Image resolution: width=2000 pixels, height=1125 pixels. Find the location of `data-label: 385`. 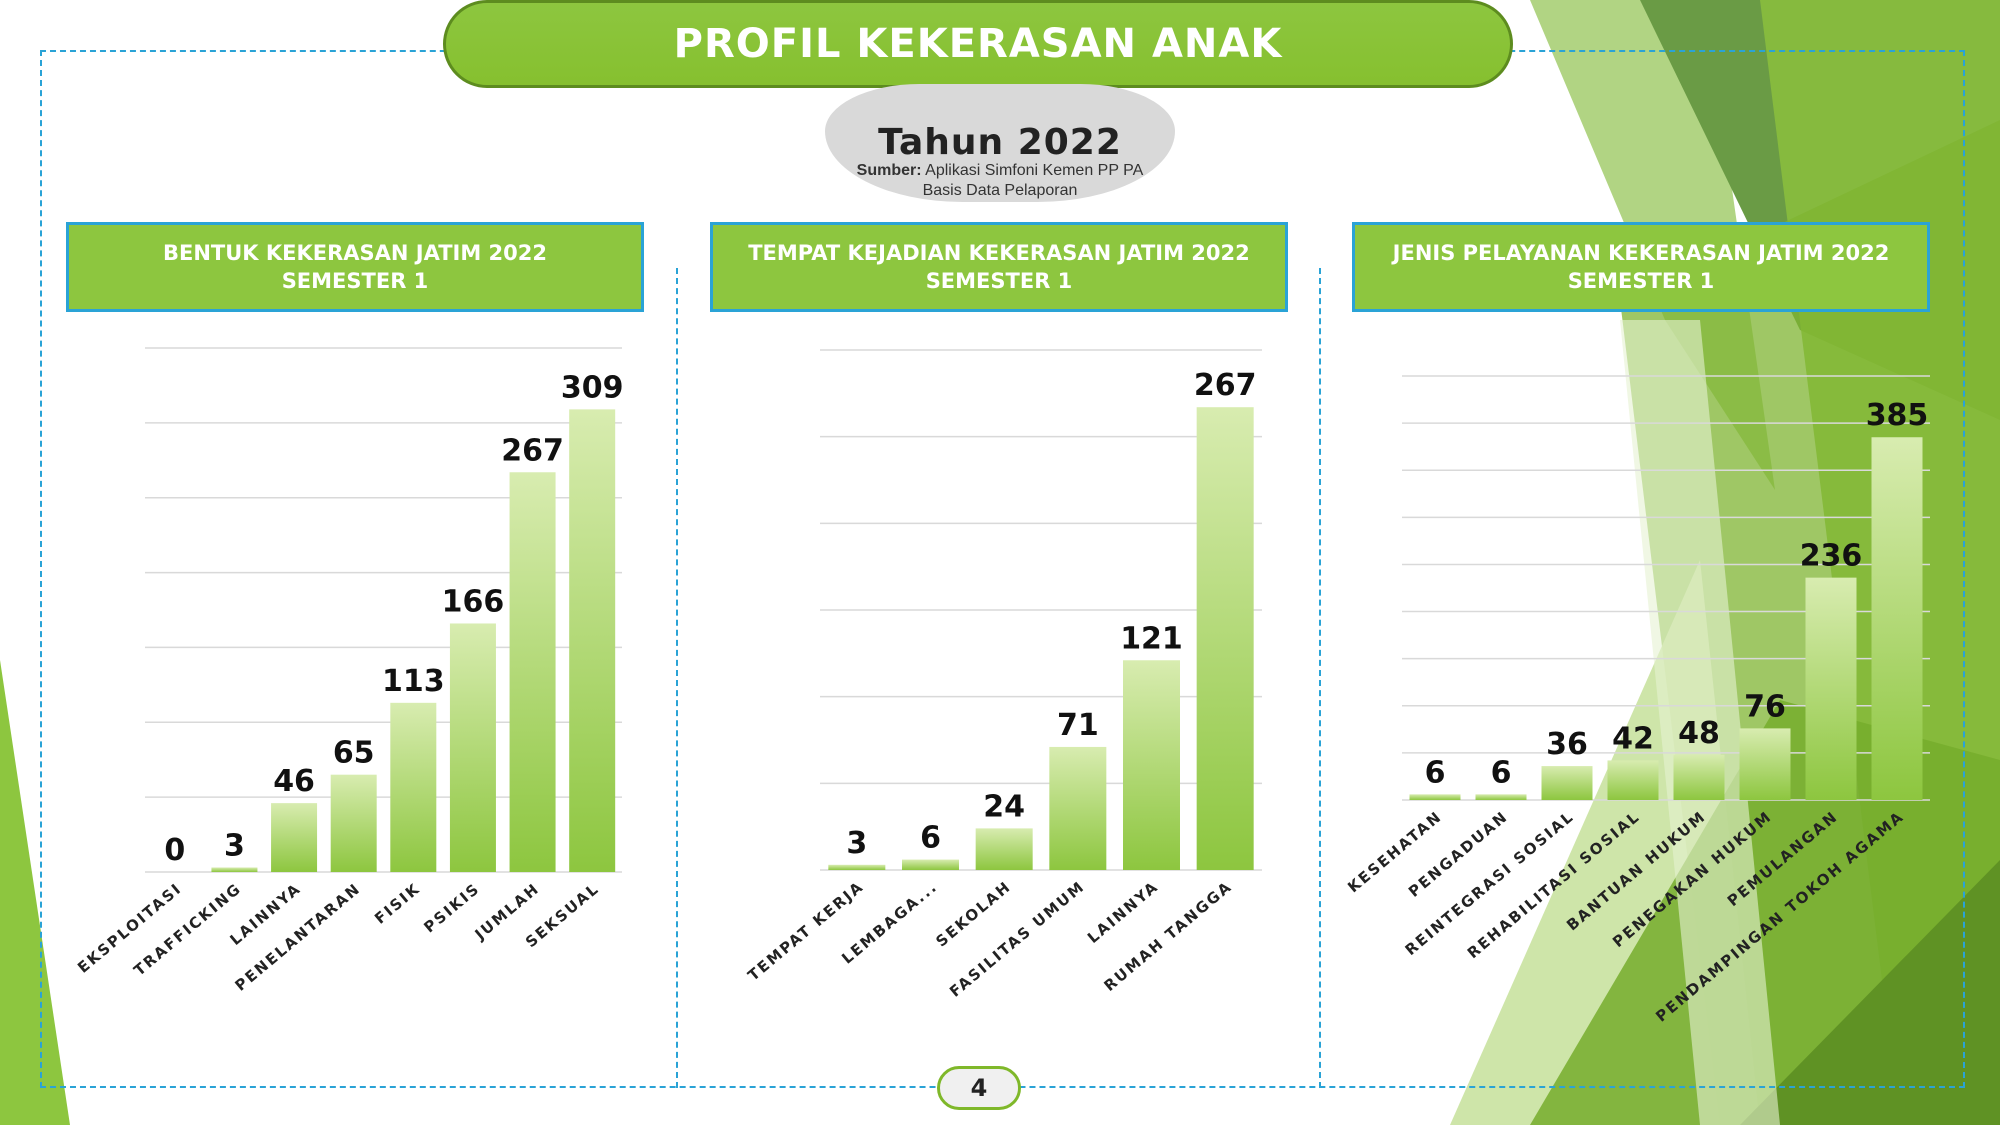

data-label: 385 is located at coordinates (1897, 415).